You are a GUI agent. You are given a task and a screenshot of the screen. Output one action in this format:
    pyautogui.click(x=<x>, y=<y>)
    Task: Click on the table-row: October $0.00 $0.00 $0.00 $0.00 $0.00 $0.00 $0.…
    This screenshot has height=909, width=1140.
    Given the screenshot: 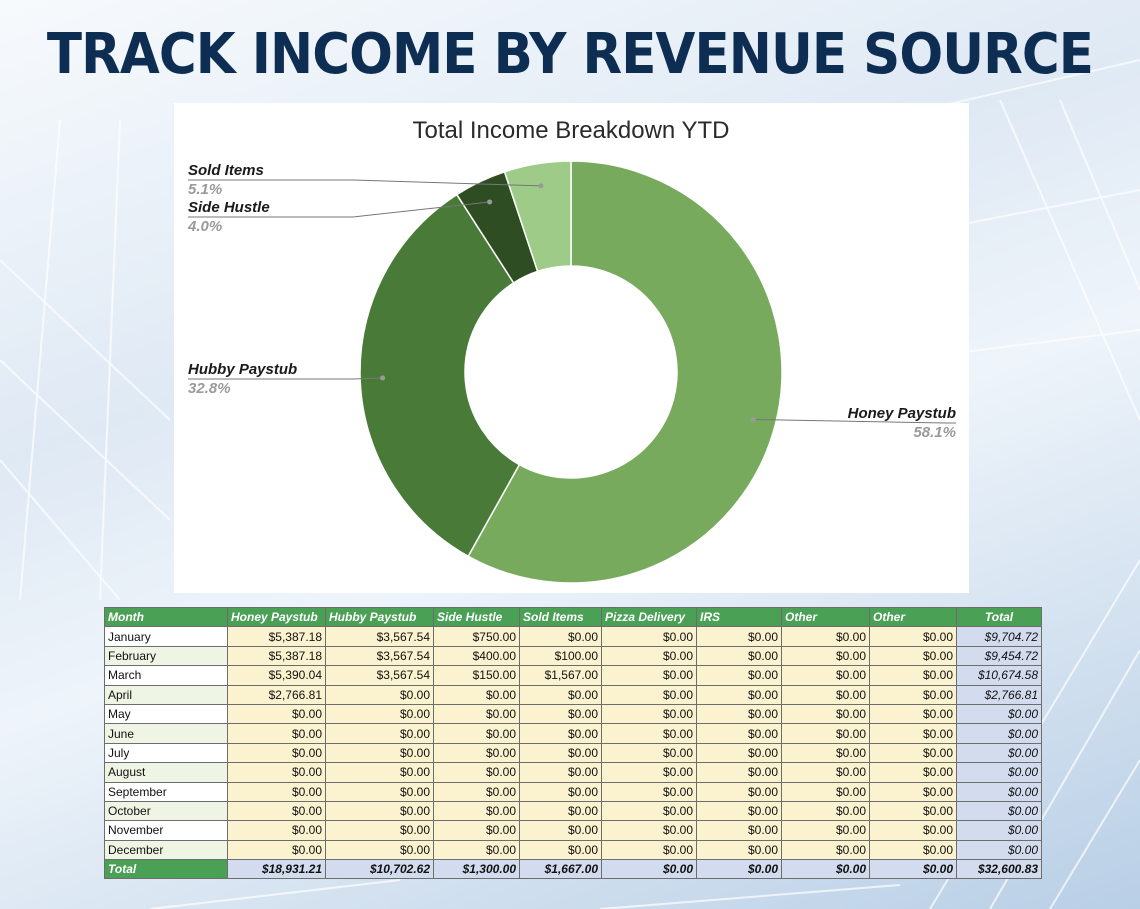 What is the action you would take?
    pyautogui.click(x=573, y=811)
    